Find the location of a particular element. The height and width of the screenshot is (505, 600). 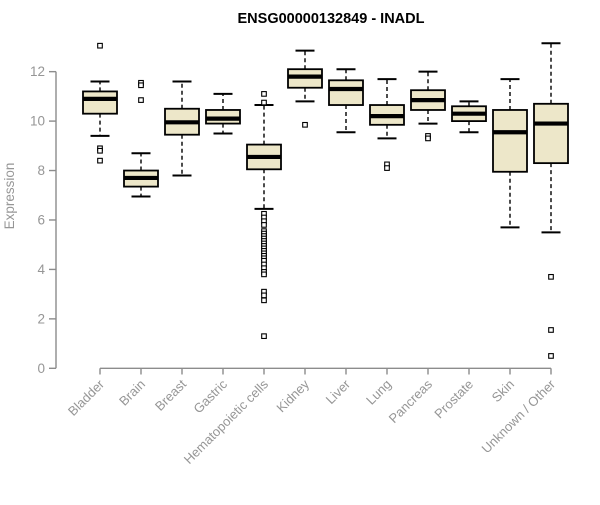

y-tick-label-4: 4 is located at coordinates (41, 269).